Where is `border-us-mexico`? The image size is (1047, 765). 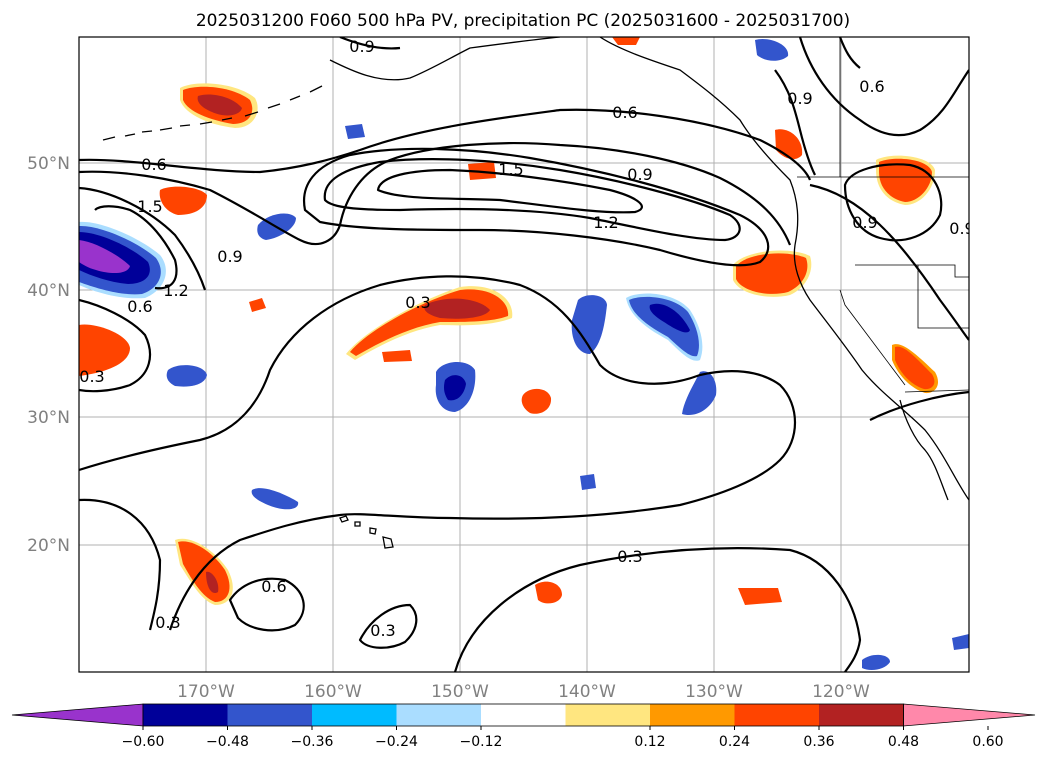
border-us-mexico is located at coordinates (936, 391).